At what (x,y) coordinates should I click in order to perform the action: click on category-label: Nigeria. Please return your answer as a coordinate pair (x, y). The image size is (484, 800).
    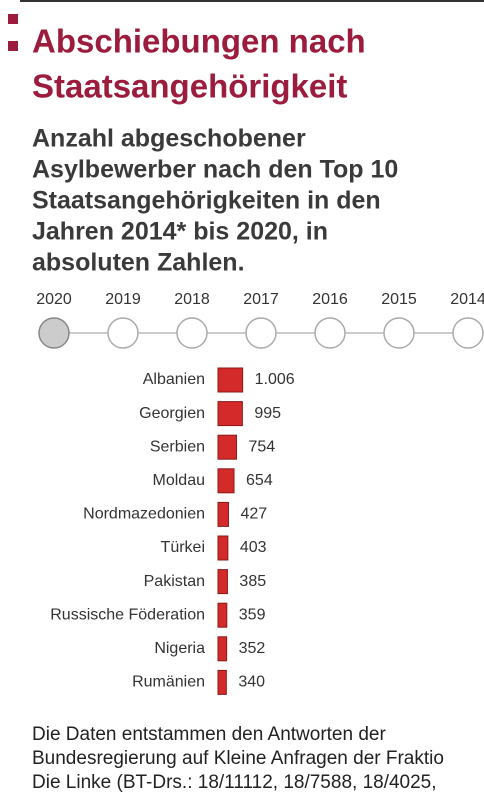
    Looking at the image, I should click on (179, 648).